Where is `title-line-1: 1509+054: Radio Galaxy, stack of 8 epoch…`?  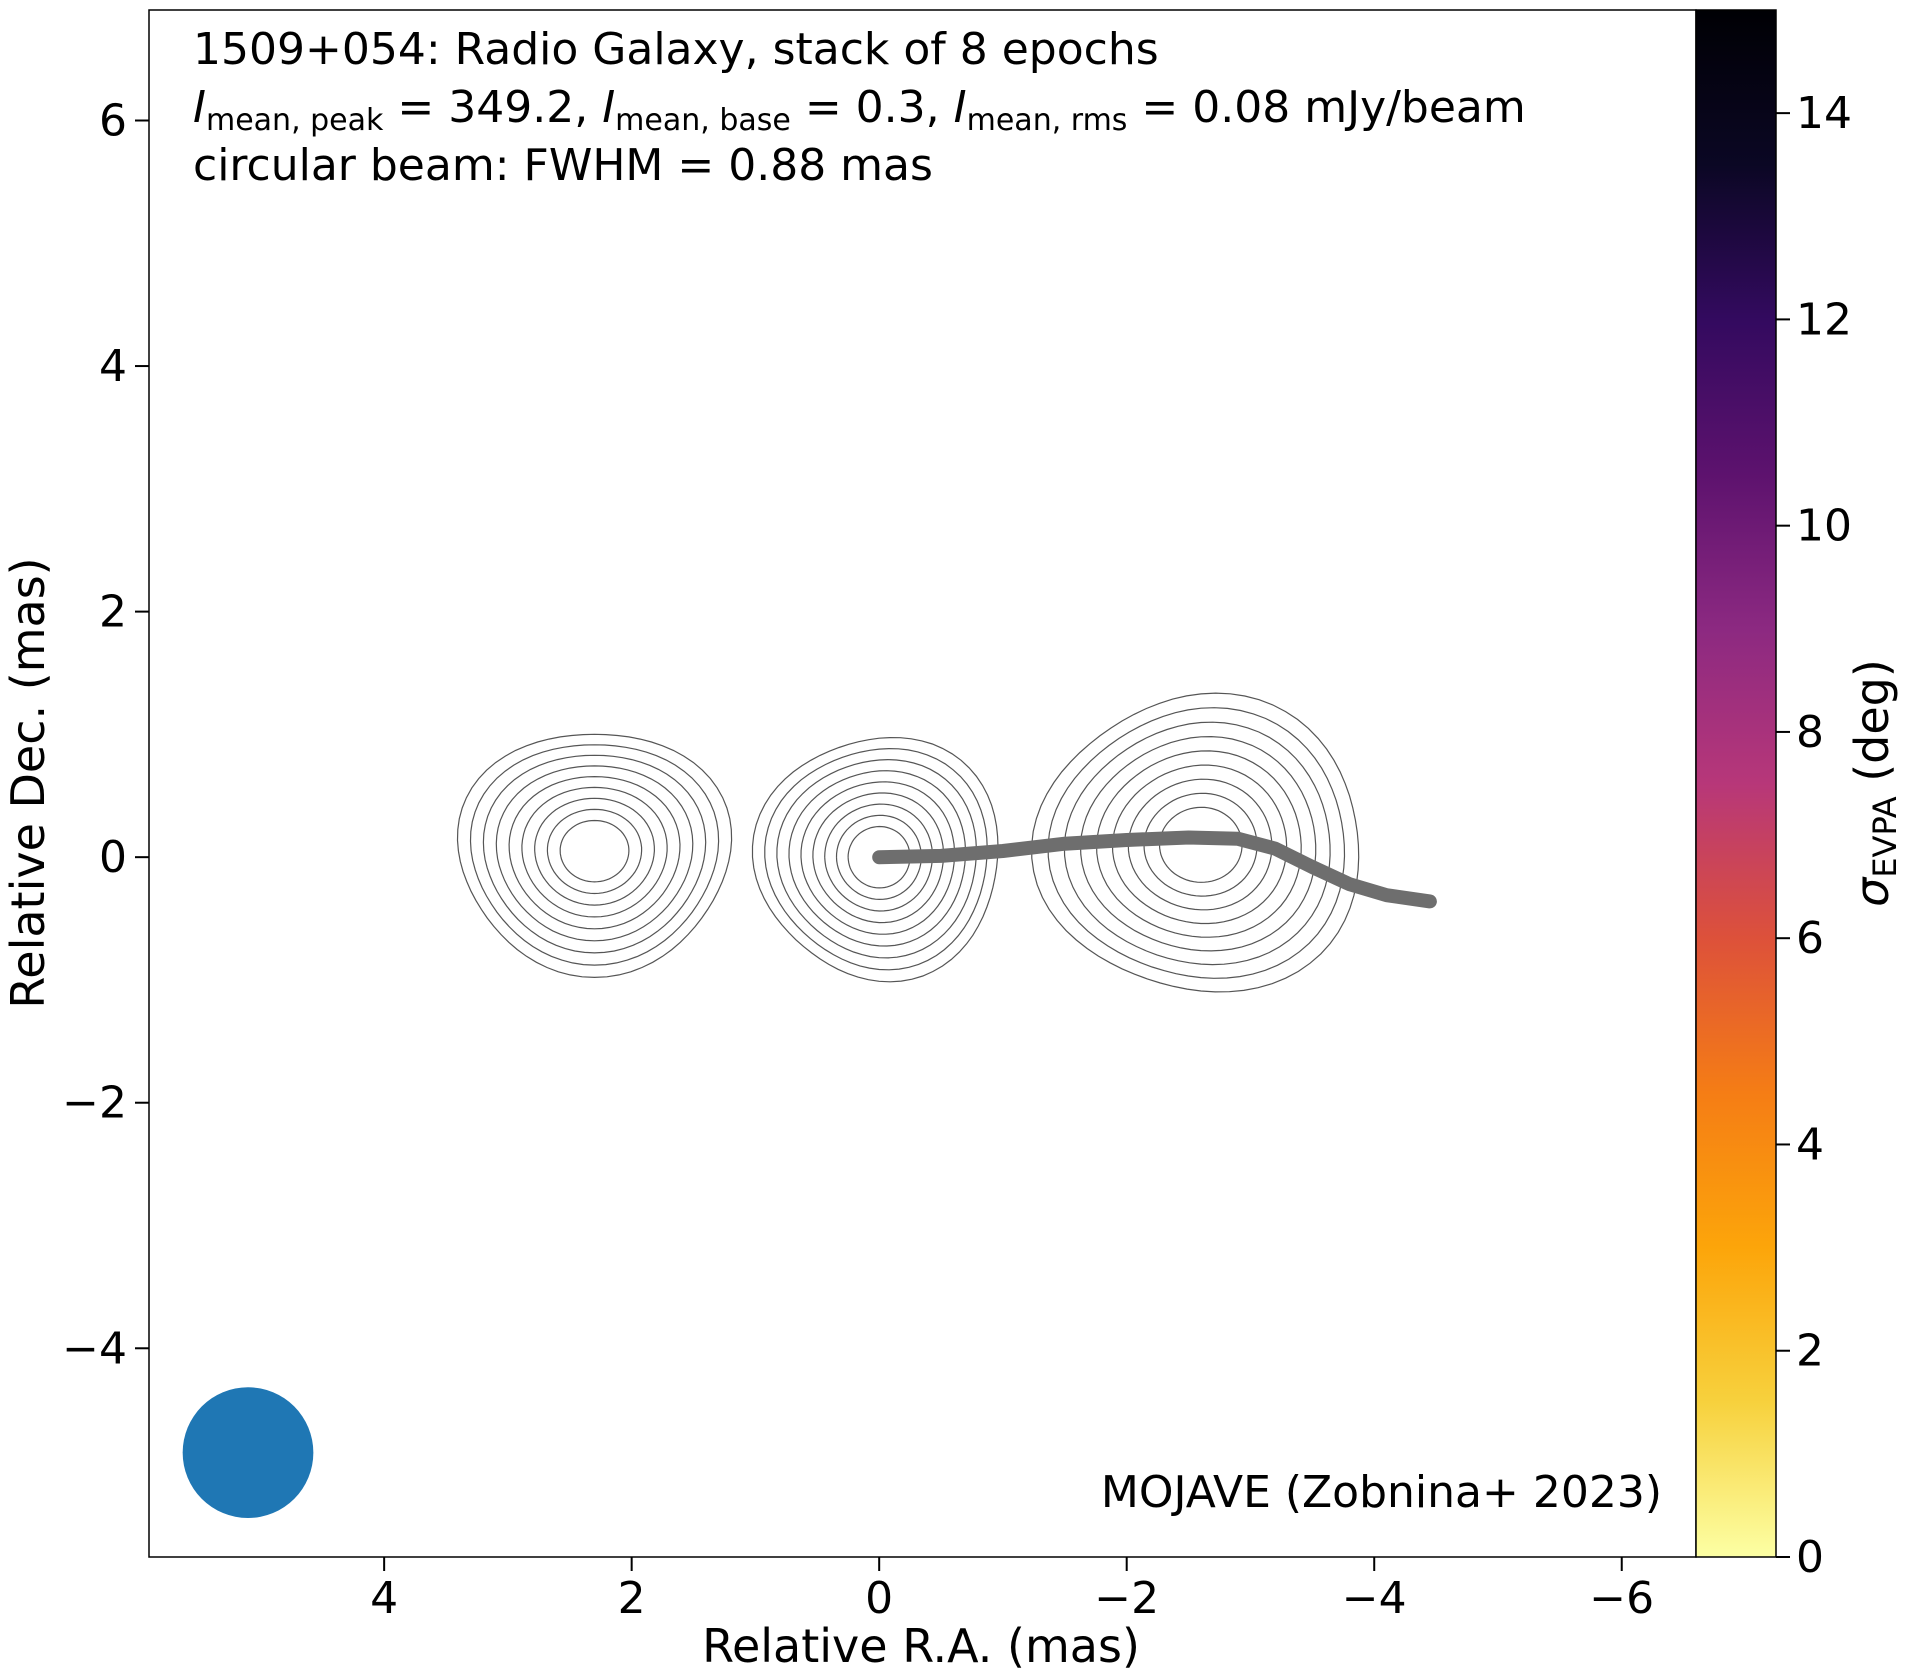 title-line-1: 1509+054: Radio Galaxy, stack of 8 epoch… is located at coordinates (676, 49).